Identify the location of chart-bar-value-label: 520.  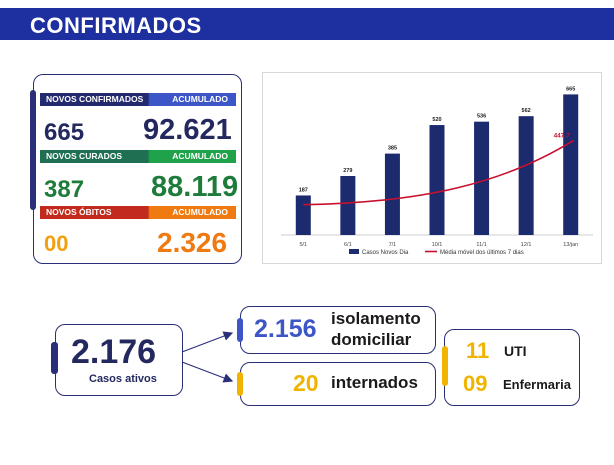
(436, 120).